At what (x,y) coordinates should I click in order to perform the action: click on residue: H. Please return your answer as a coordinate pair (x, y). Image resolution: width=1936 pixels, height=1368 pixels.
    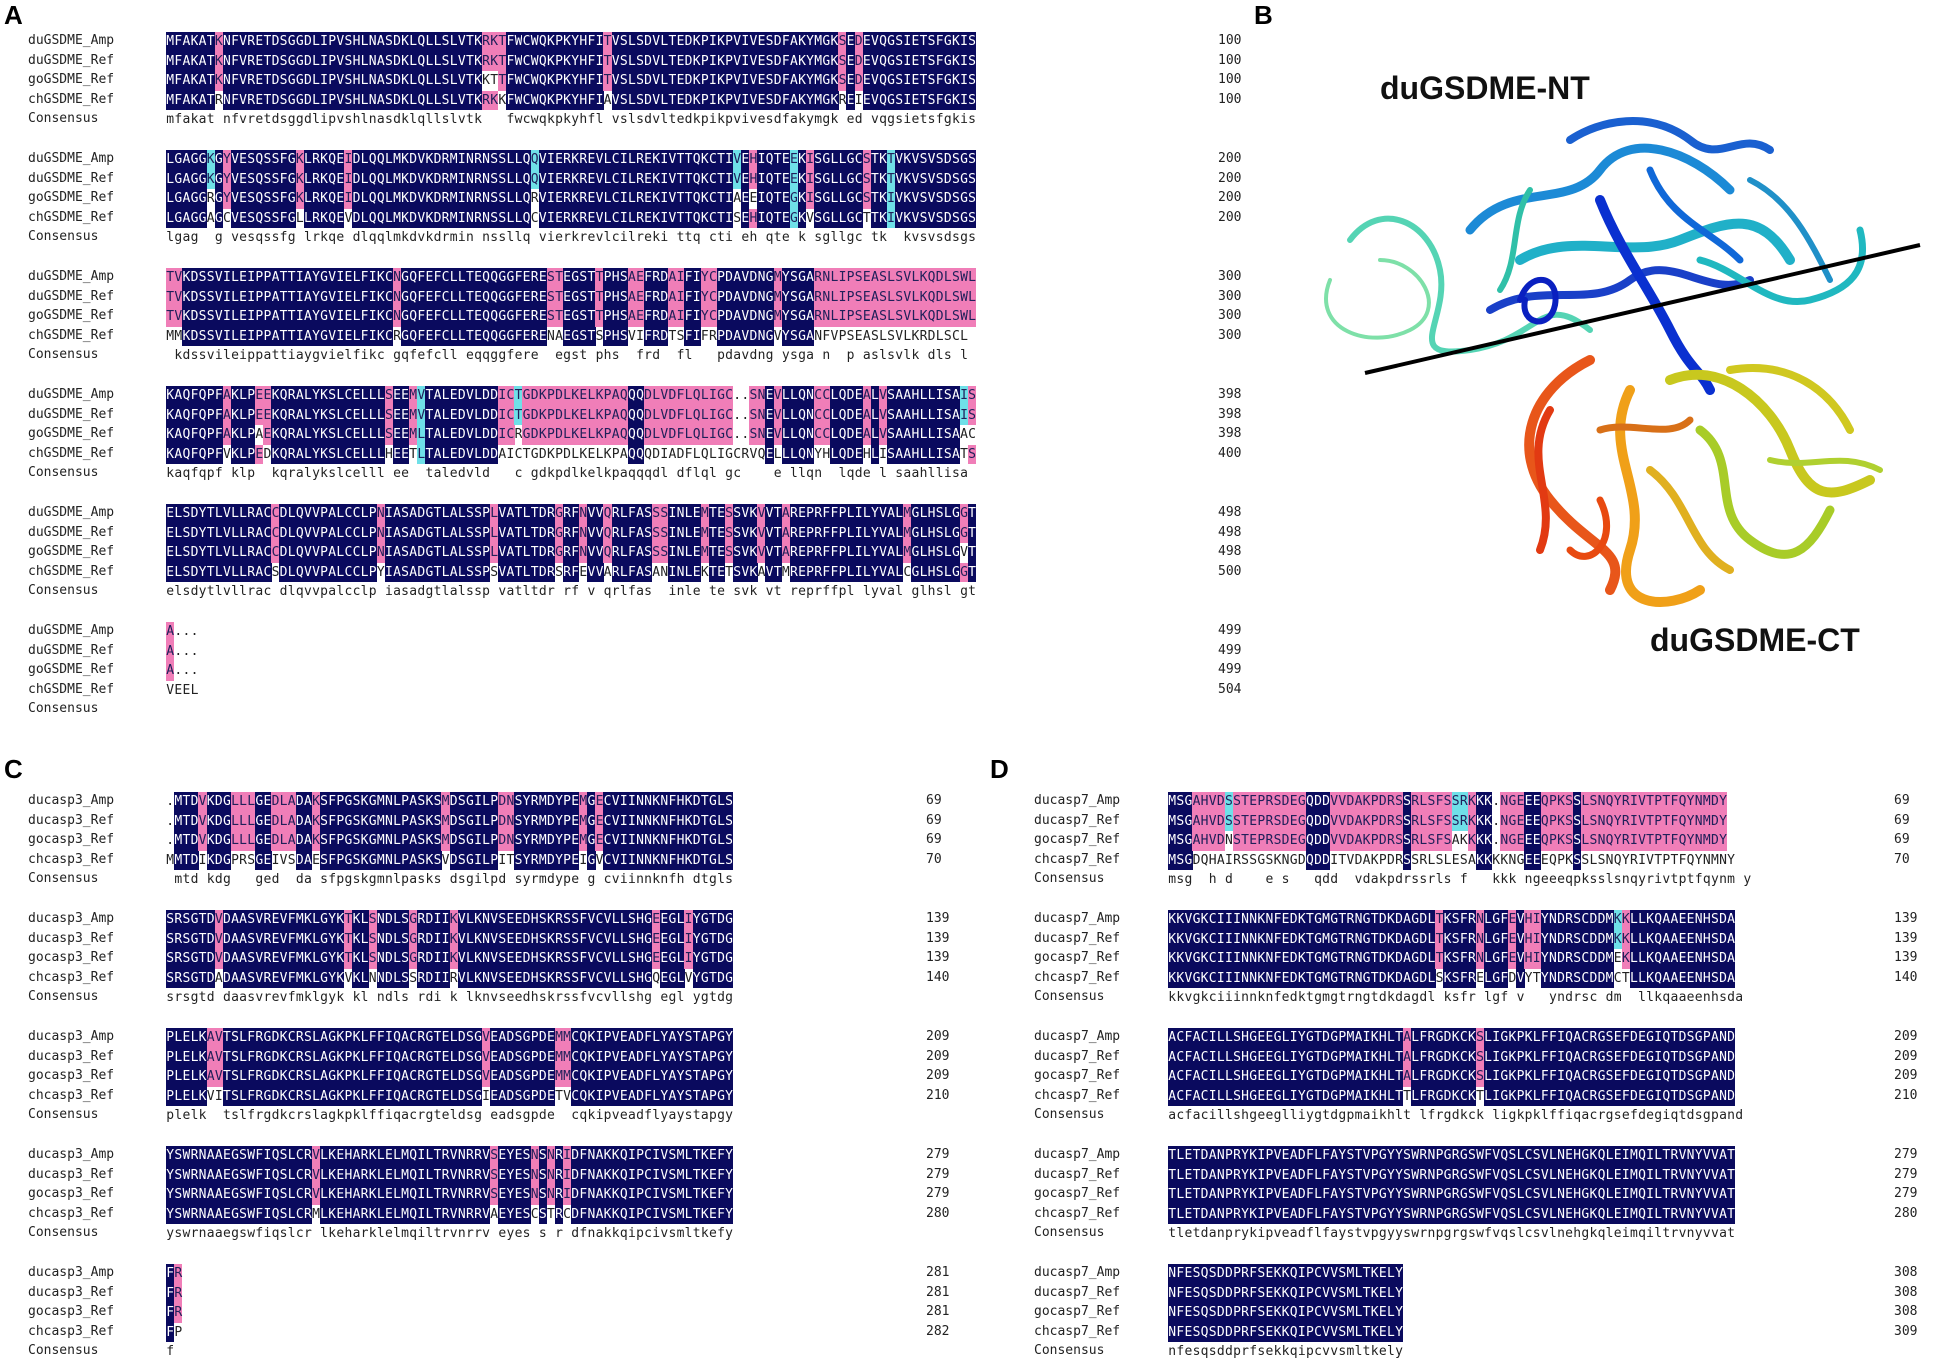
    Looking at the image, I should click on (356, 61).